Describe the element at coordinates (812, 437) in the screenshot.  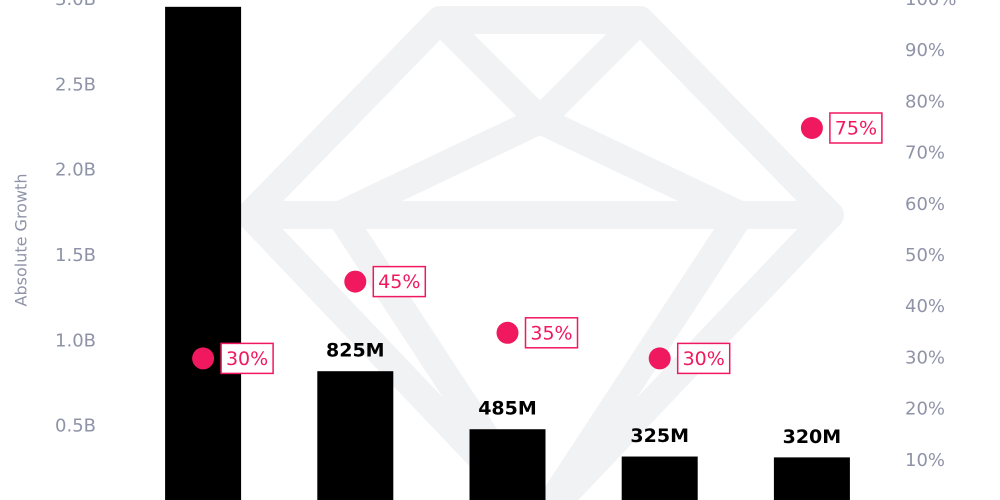
I see `bar-value-label: 320M` at that location.